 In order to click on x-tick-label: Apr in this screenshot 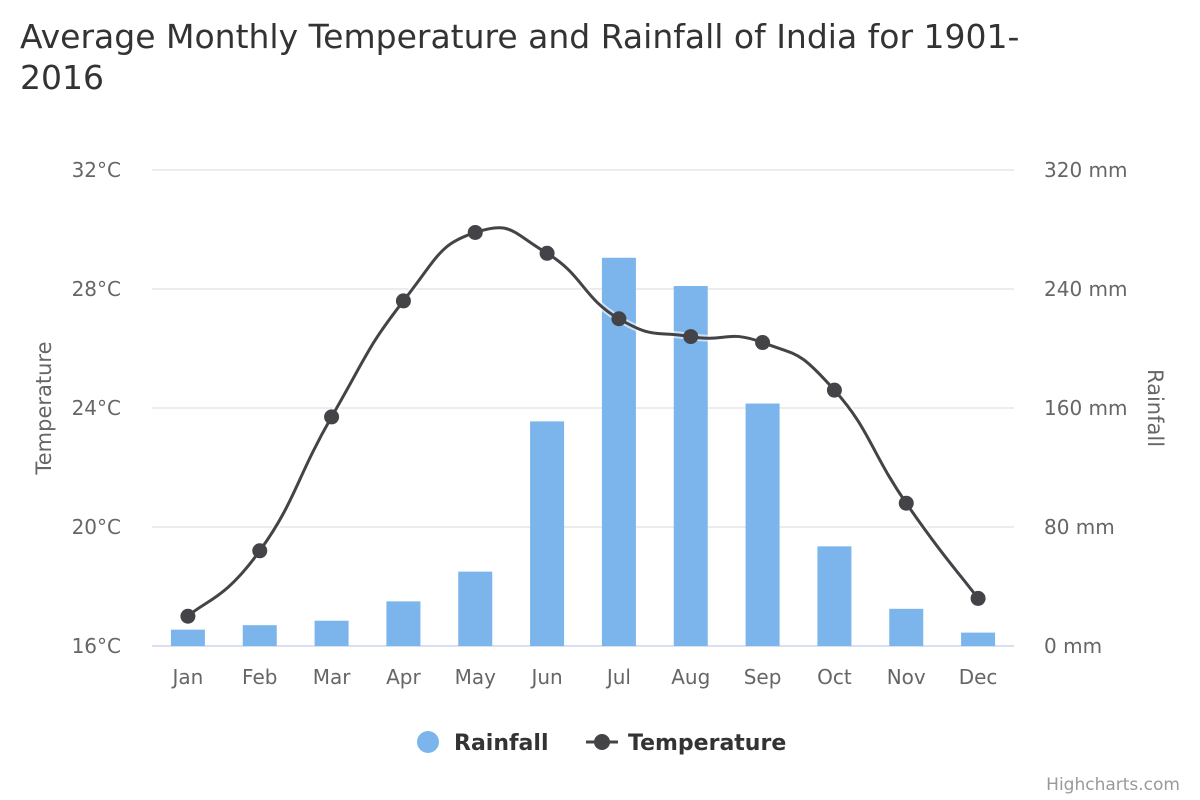, I will do `click(403, 677)`.